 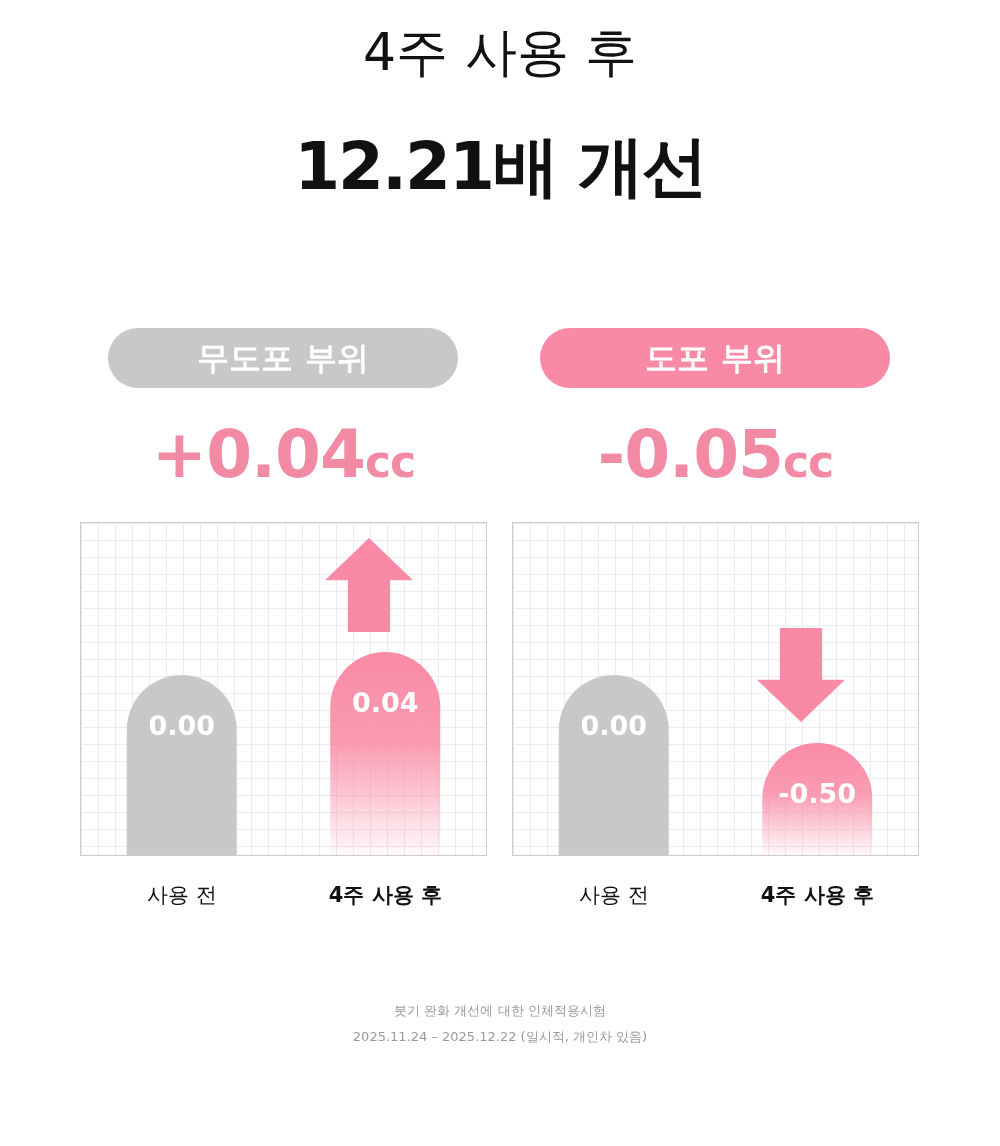 I want to click on text: 붓기 완화 개선에 대한 인체적용시험, so click(x=500, y=1011).